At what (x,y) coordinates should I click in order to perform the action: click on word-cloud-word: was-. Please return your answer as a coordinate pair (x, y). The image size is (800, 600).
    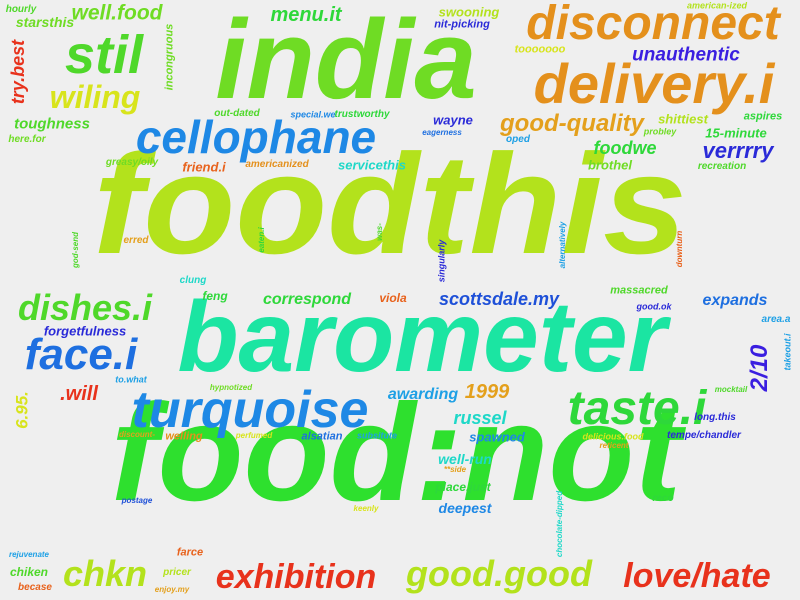
    Looking at the image, I should click on (379, 232).